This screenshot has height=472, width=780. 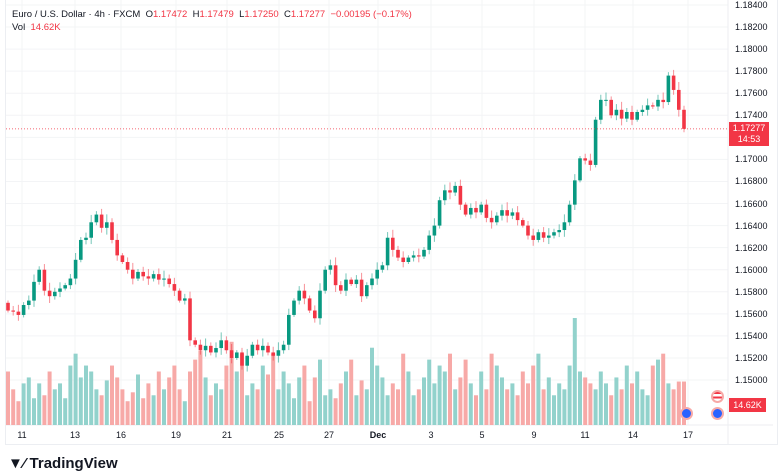 I want to click on volume-legend: Vol 14.62K, so click(x=36, y=27).